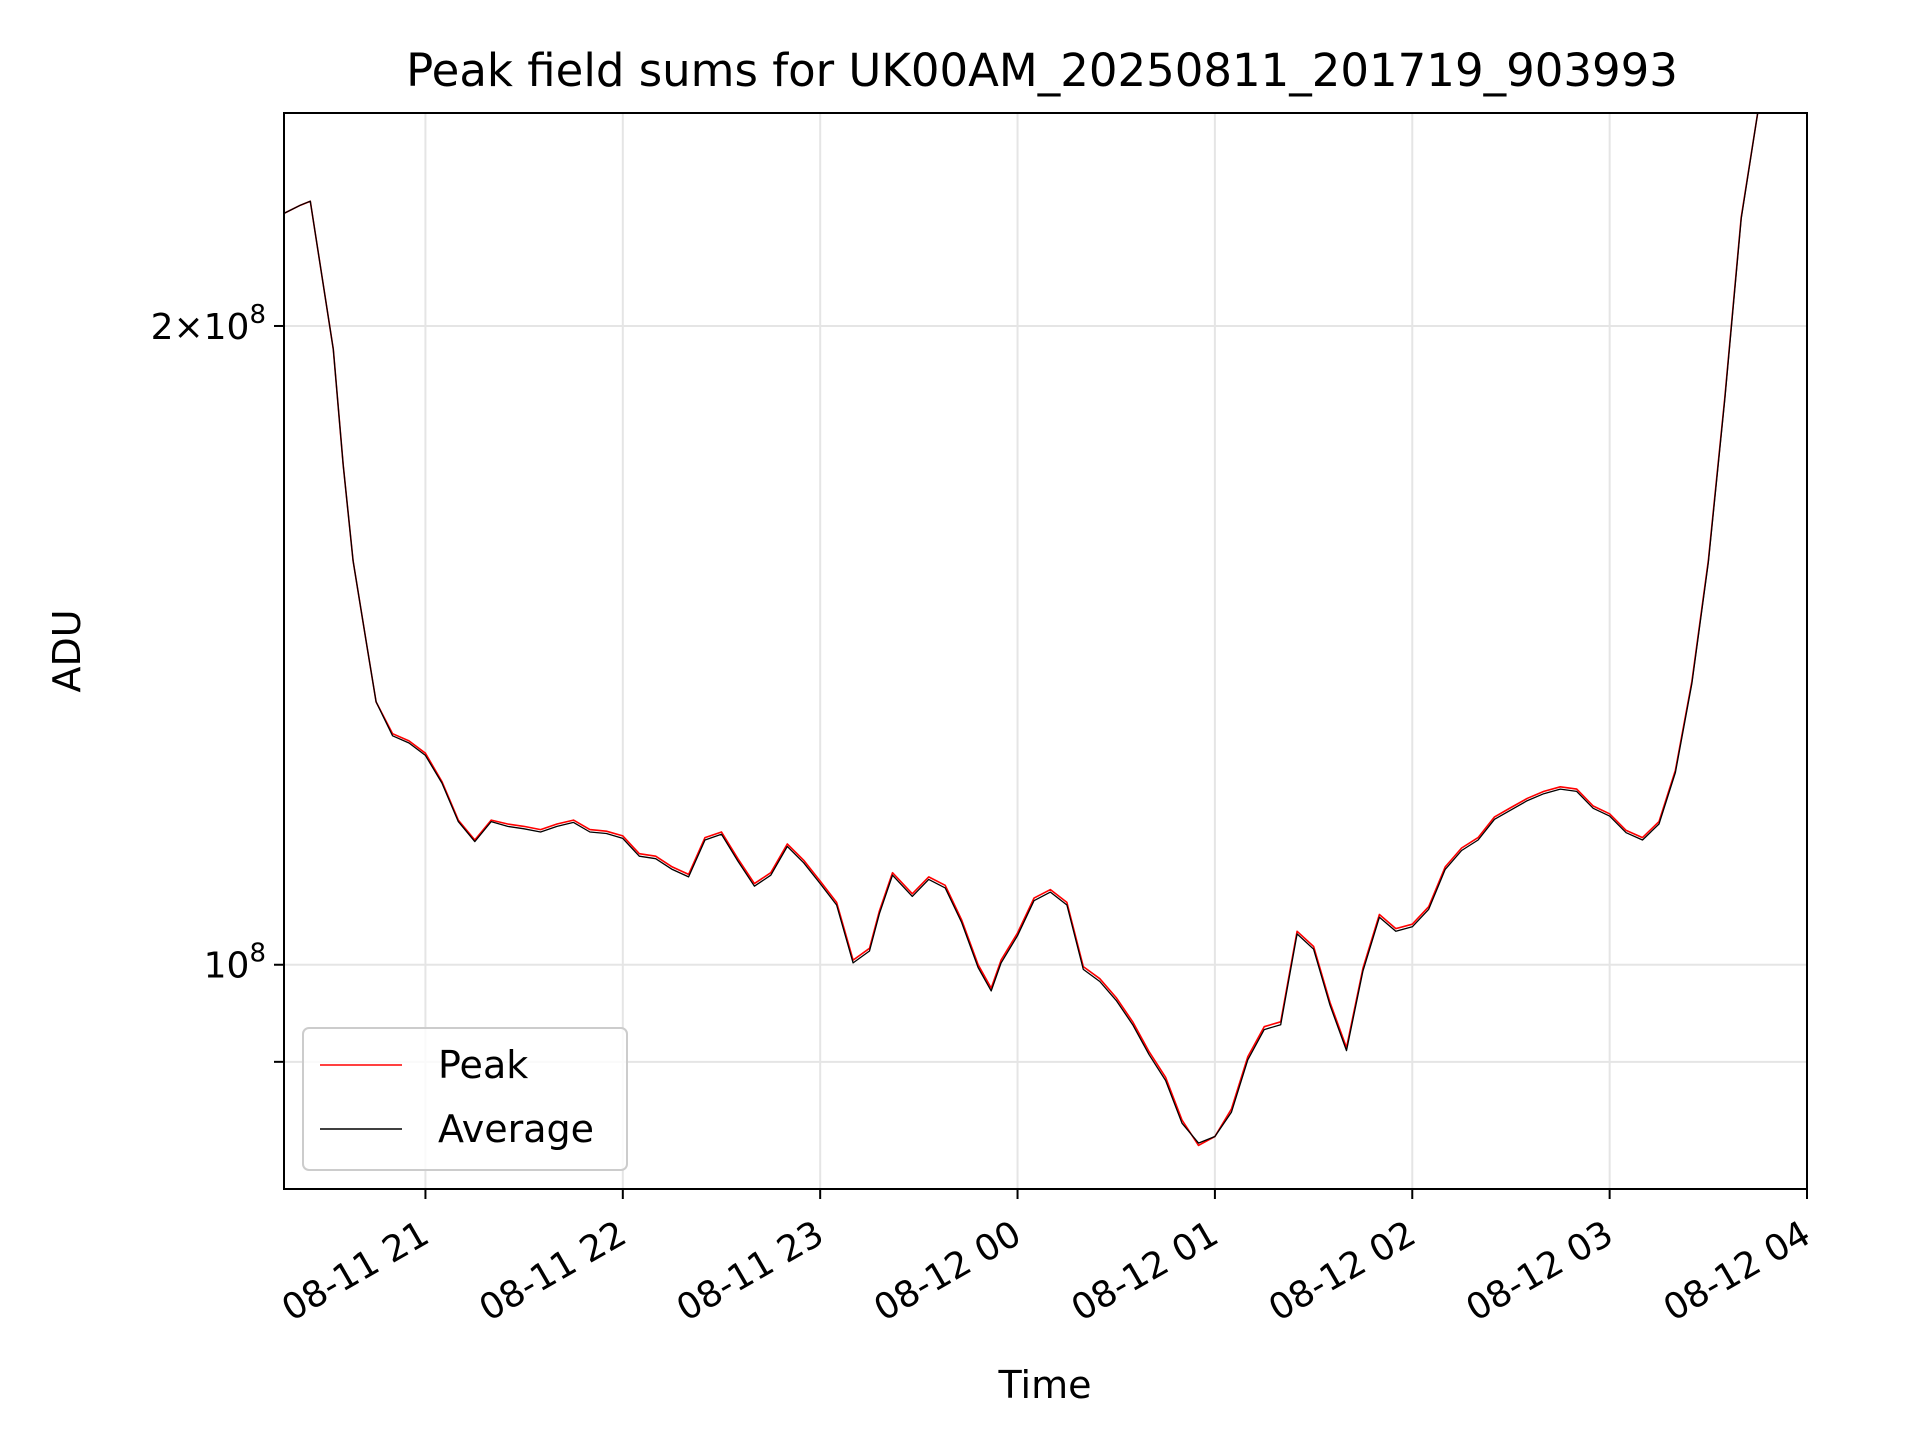 This screenshot has height=1440, width=1920. I want to click on y-tick-base: 2×10, so click(200, 327).